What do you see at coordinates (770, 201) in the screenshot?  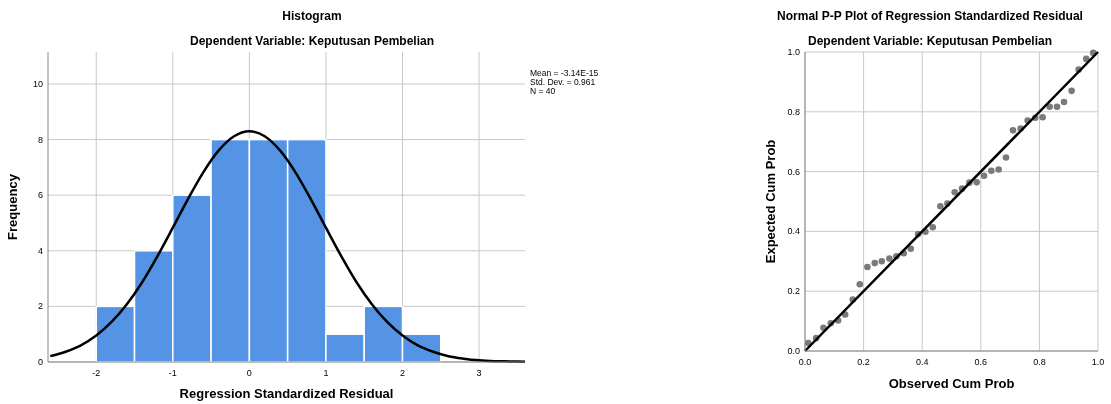 I see `y-axis-title: Expected Cum Prob` at bounding box center [770, 201].